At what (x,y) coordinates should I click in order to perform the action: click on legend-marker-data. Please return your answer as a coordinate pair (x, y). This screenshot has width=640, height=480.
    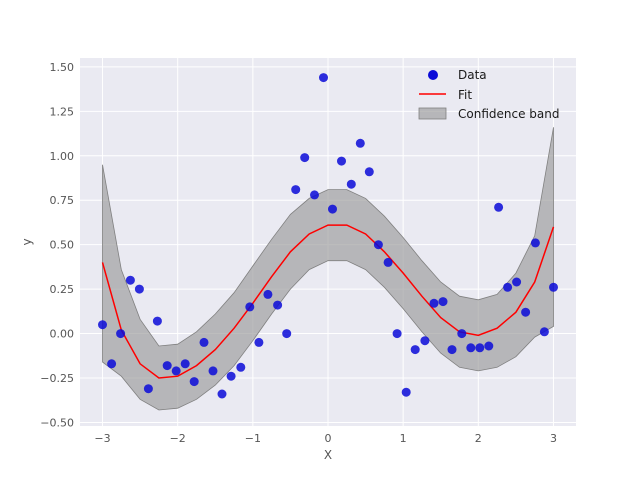
    Looking at the image, I should click on (433, 75).